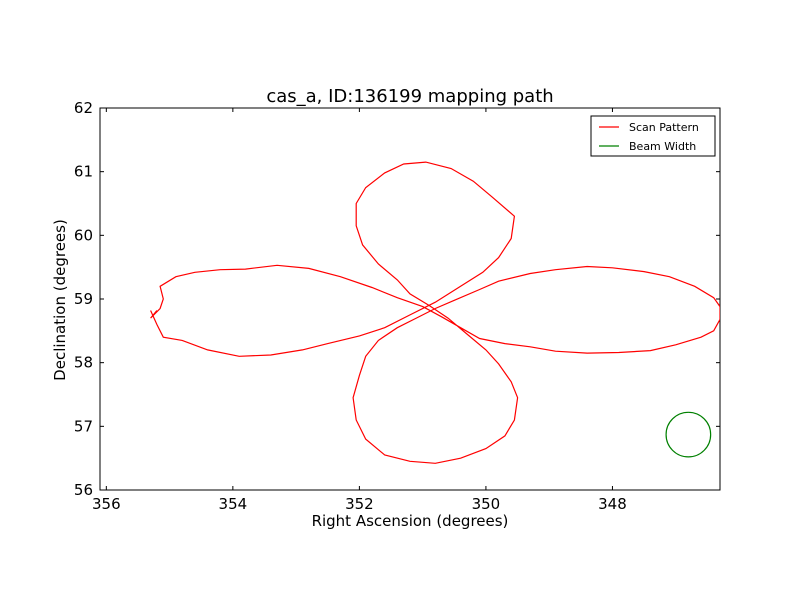 This screenshot has width=800, height=604. I want to click on y-axis-label: Declination (degrees), so click(60, 300).